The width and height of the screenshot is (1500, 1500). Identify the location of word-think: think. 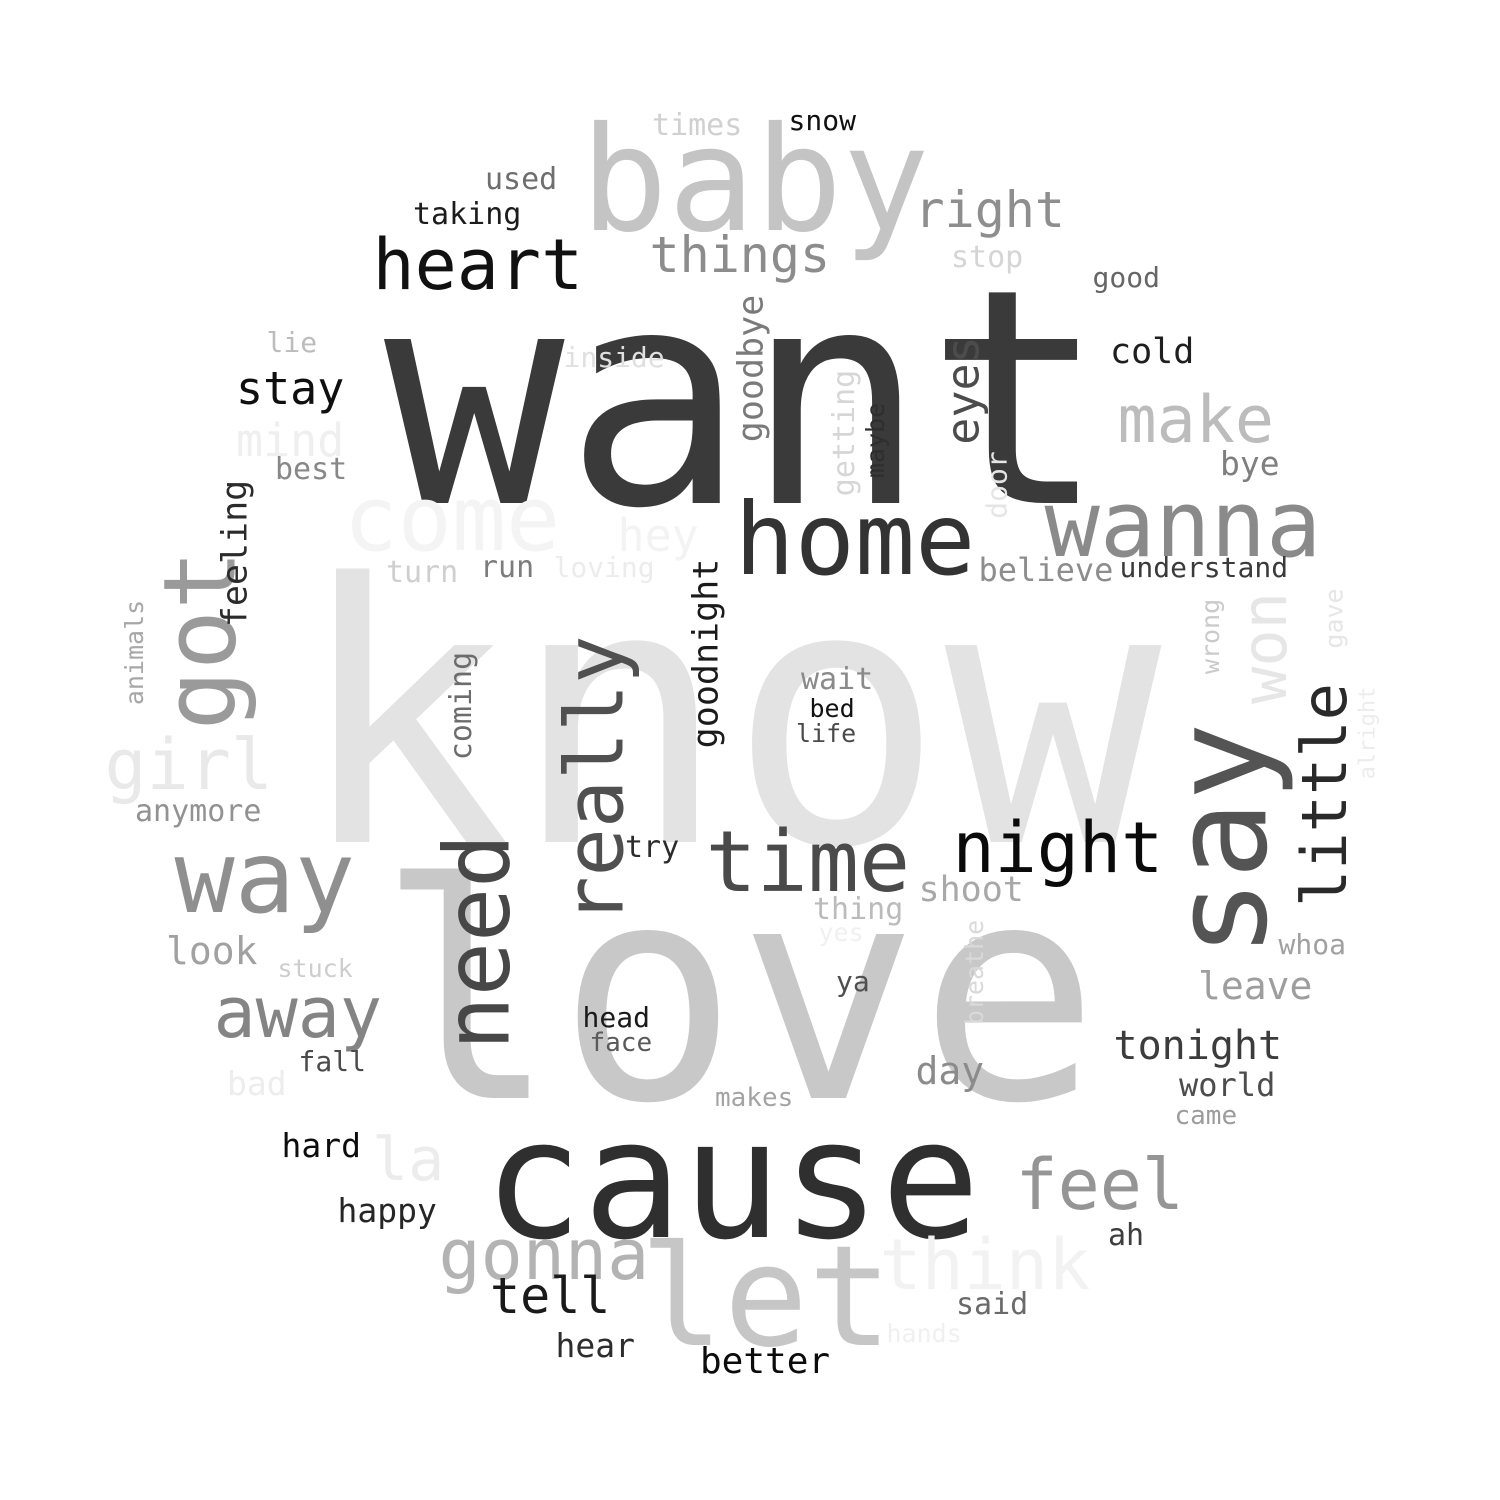
(985, 1265).